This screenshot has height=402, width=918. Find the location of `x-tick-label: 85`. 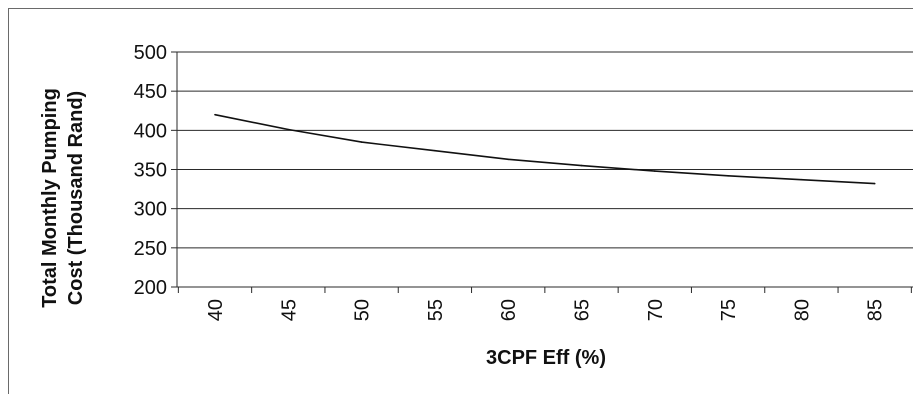

x-tick-label: 85 is located at coordinates (876, 310).